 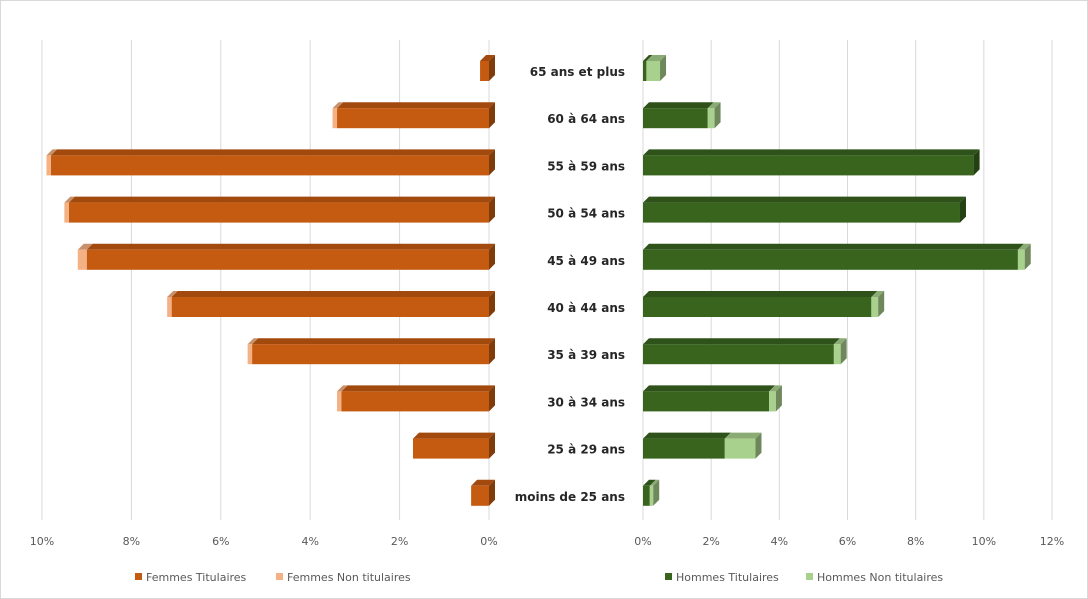 I want to click on left-tick-label: 0%, so click(x=488, y=541).